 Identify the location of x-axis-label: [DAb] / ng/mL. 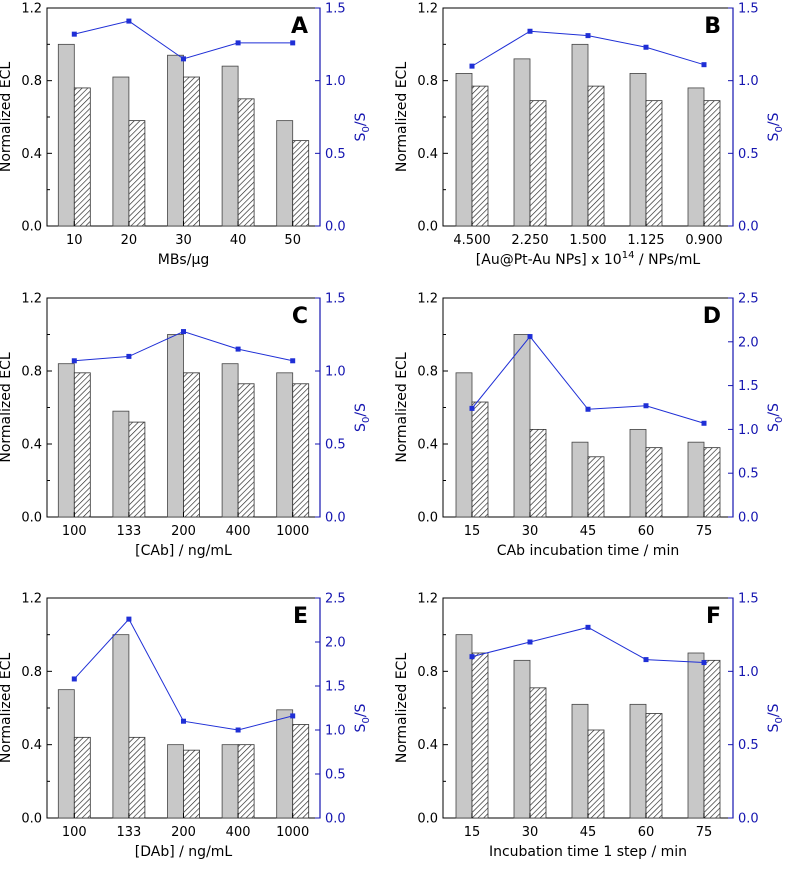
(184, 852).